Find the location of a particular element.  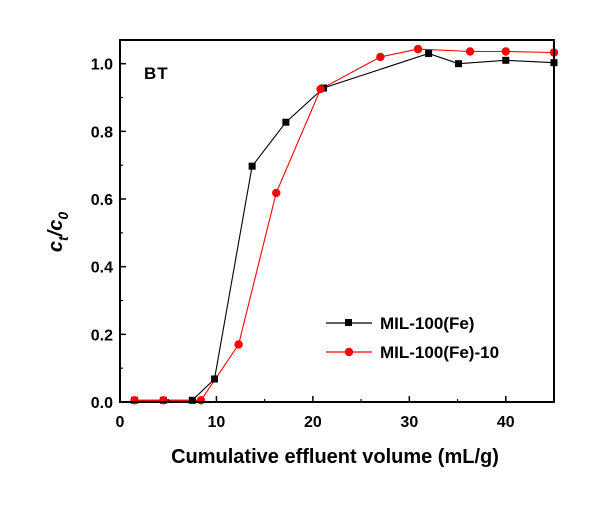

legend-label-series-2: MIL-100(Fe)-10 is located at coordinates (439, 352).